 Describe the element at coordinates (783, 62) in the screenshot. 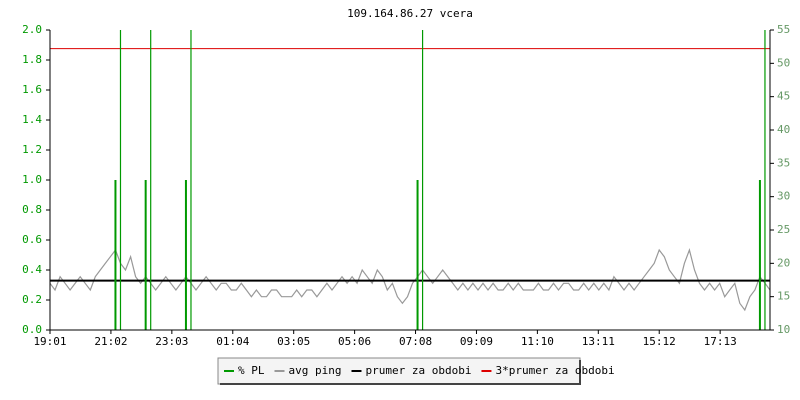

I see `y2-tick-label: 50` at that location.